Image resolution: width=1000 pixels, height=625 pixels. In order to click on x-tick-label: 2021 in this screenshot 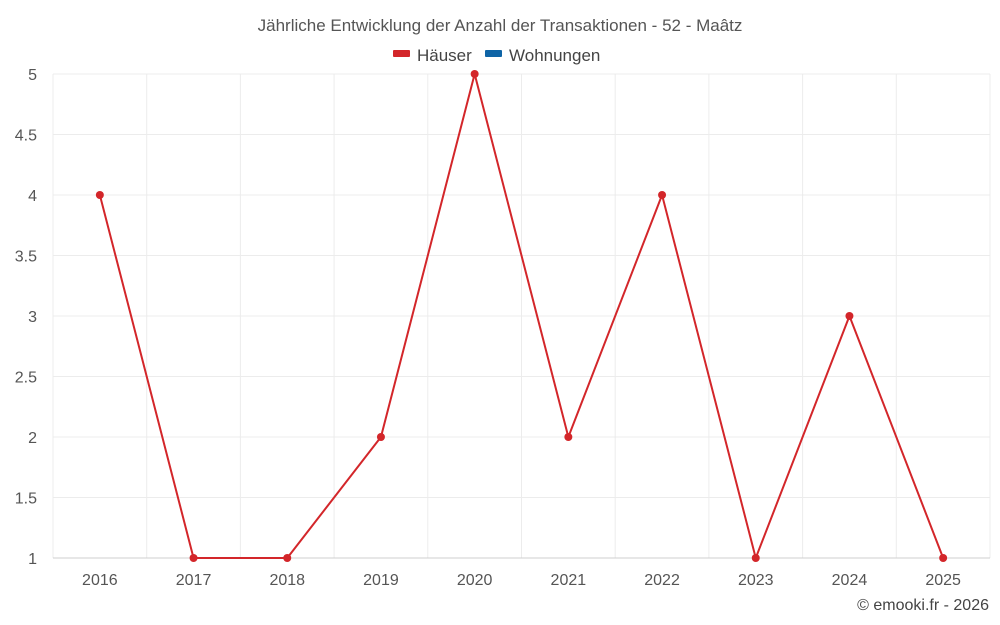, I will do `click(569, 580)`.